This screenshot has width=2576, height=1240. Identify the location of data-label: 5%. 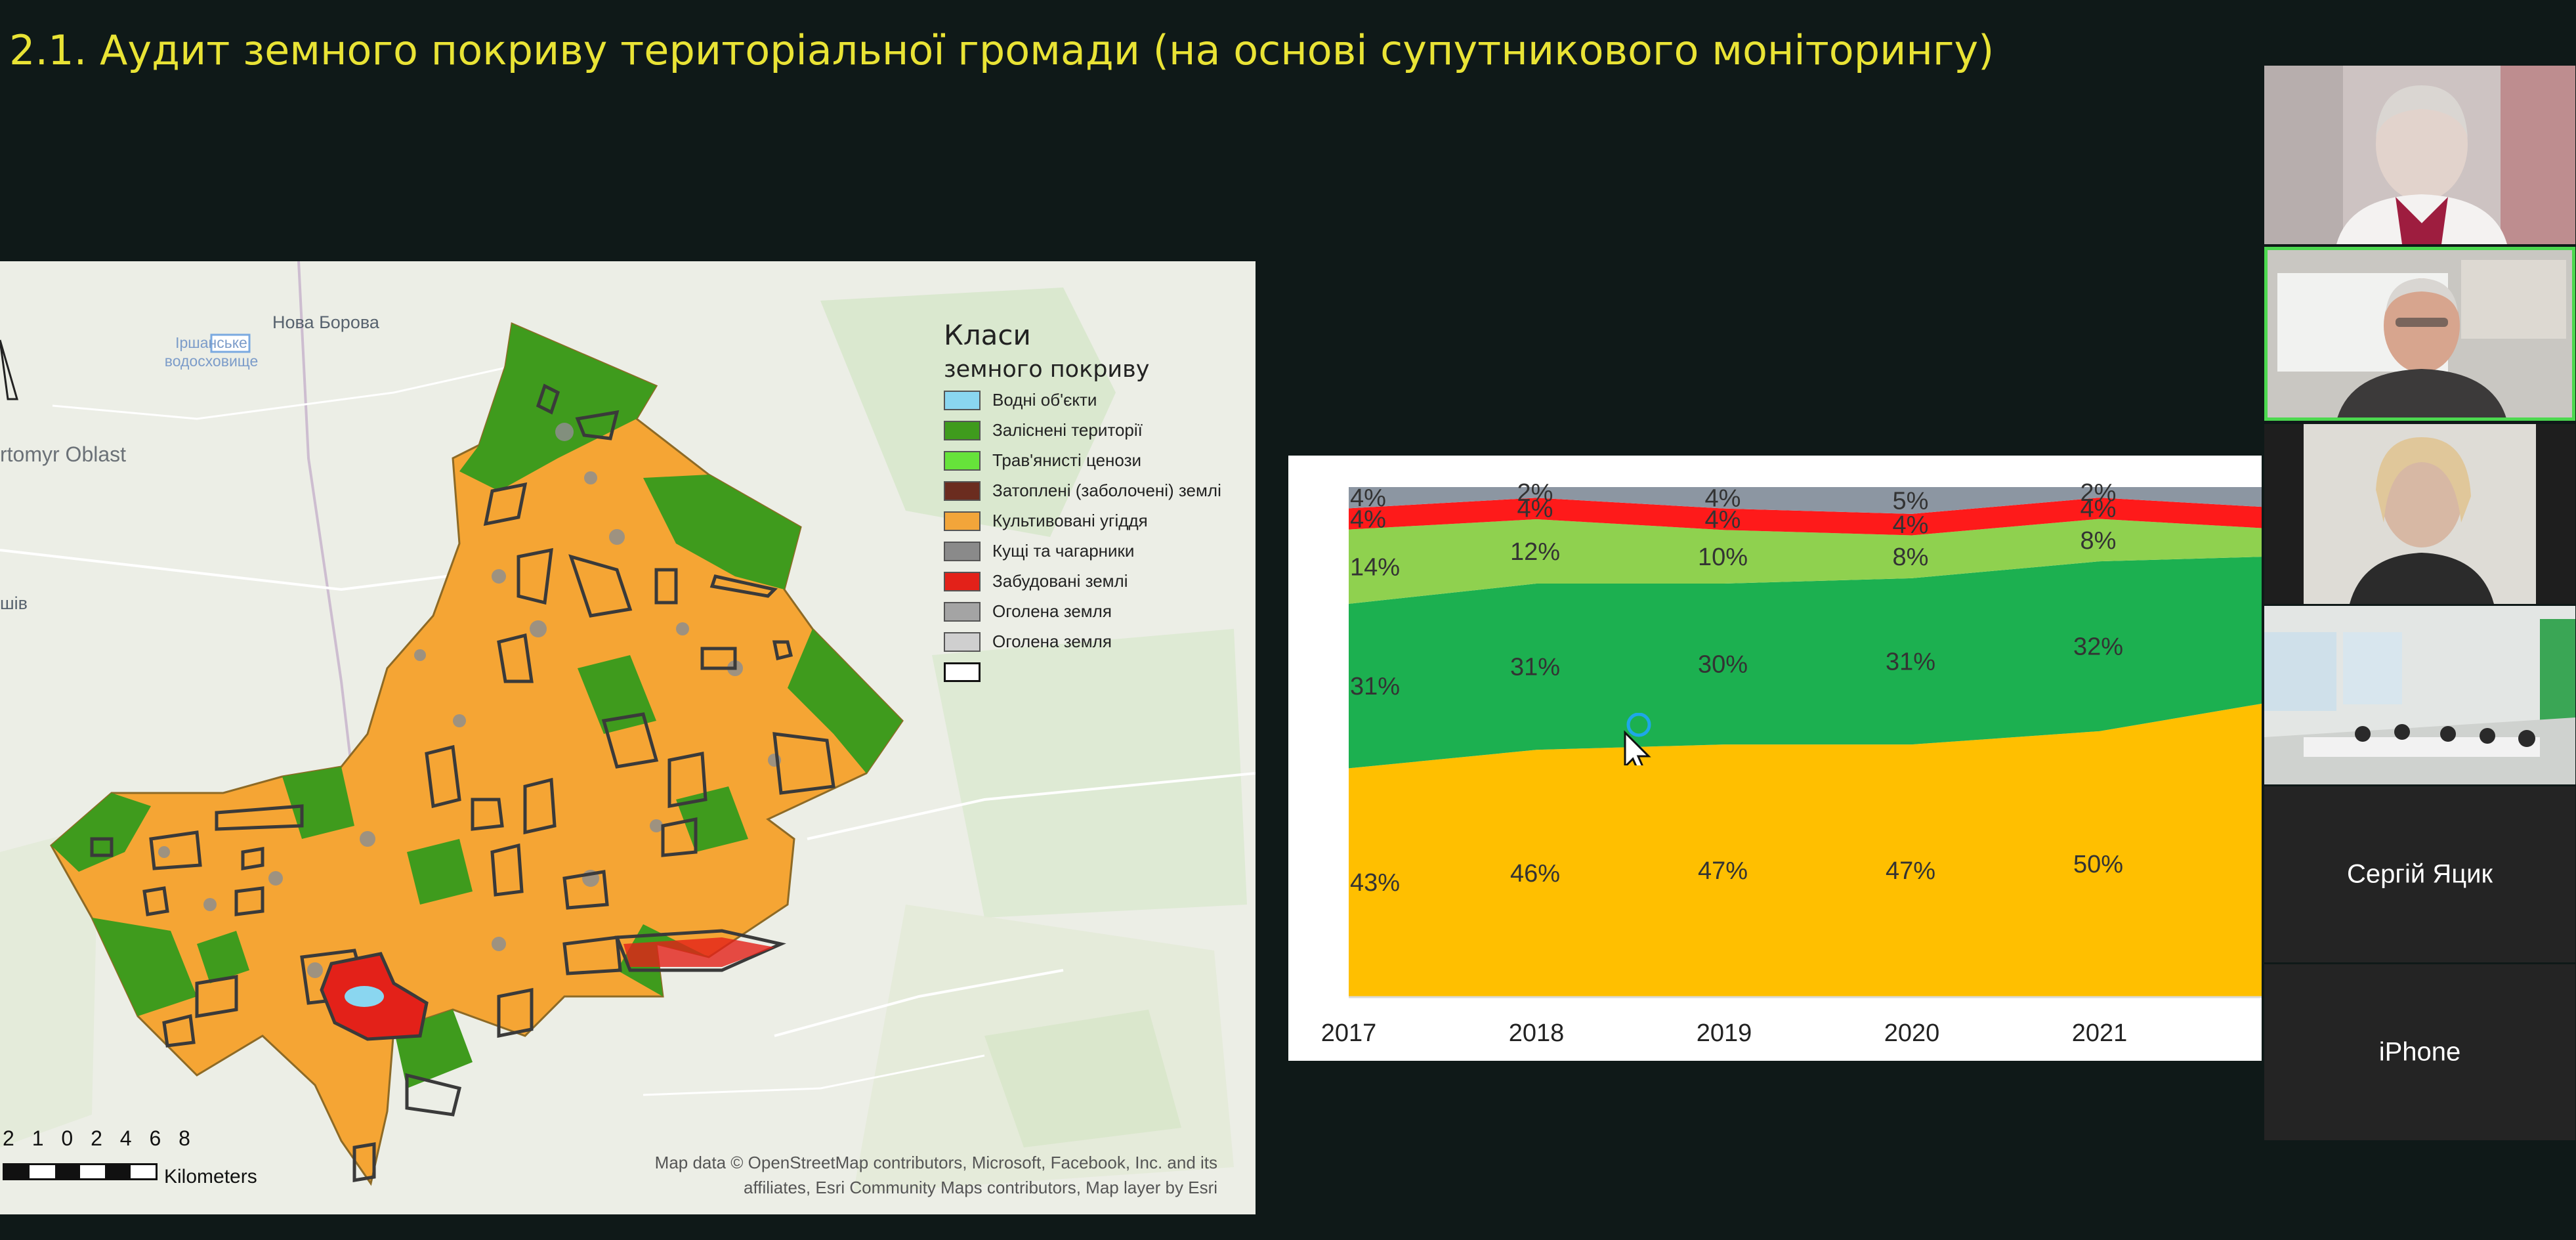
(1911, 501).